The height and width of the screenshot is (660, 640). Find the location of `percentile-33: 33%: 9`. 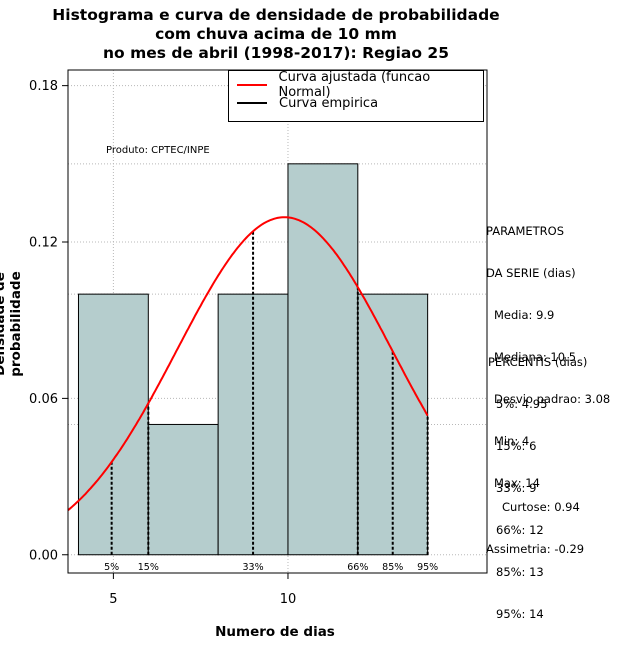

percentile-33: 33%: 9 is located at coordinates (516, 488).